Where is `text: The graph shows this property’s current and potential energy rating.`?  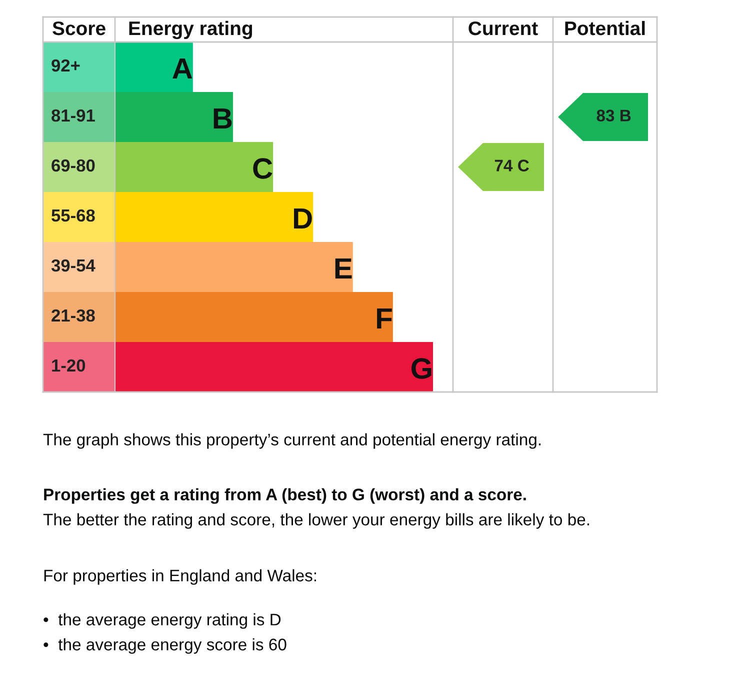
text: The graph shows this property’s current and potential energy rating. is located at coordinates (292, 441).